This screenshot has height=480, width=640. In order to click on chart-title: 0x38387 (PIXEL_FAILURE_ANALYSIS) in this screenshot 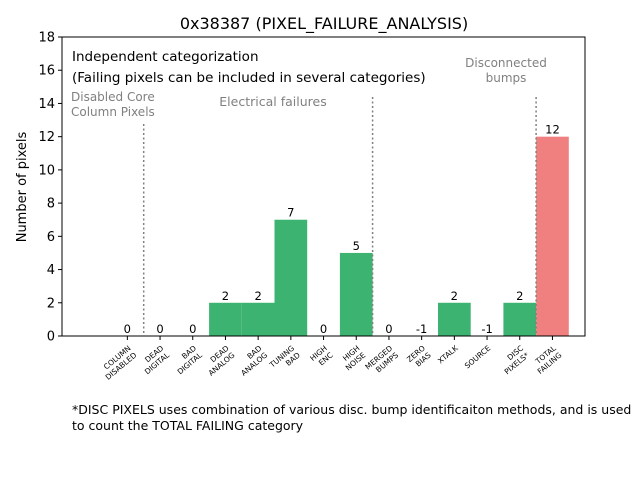, I will do `click(324, 24)`.